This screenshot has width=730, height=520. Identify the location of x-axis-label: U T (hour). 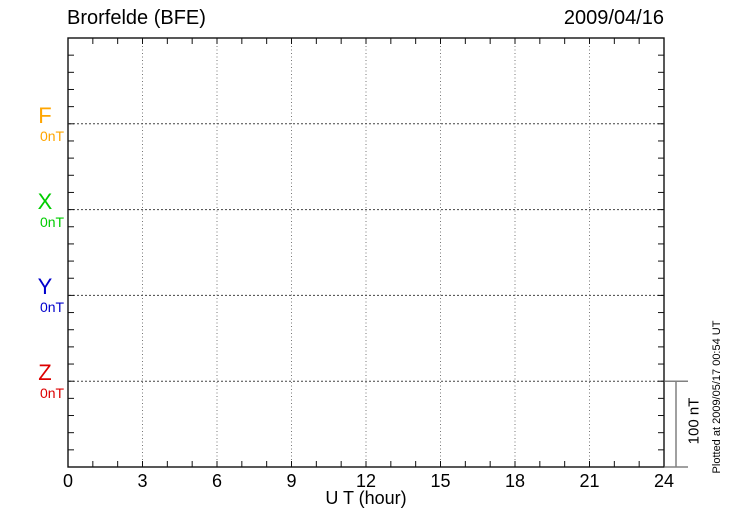
(366, 498).